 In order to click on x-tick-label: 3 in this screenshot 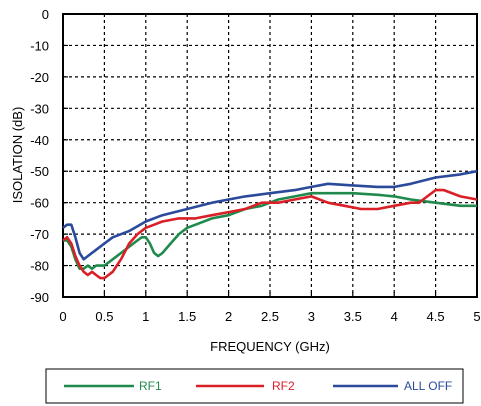, I will do `click(311, 316)`.